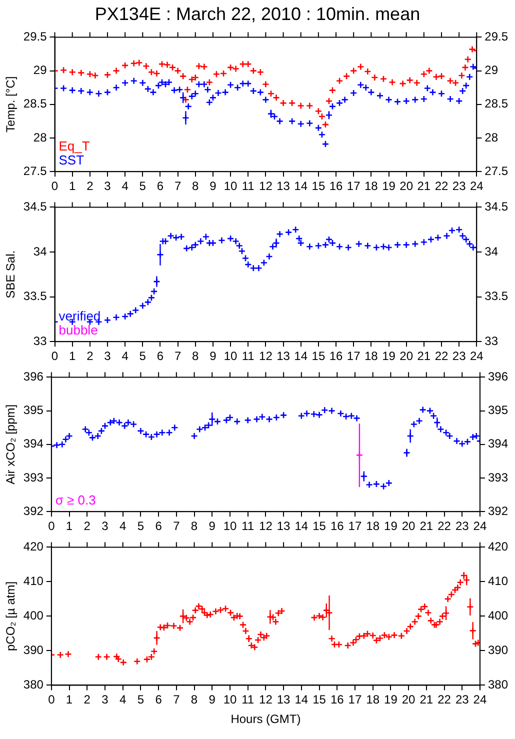 Image resolution: width=515 pixels, height=739 pixels. Describe the element at coordinates (11, 274) in the screenshot. I see `y-axis-title: SBE Sal.` at that location.